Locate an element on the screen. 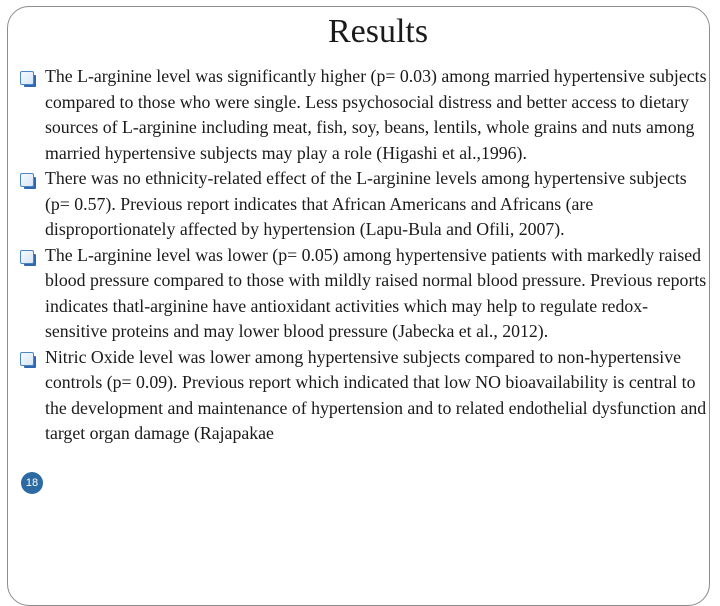  slide-number-badge: 18 is located at coordinates (32, 483).